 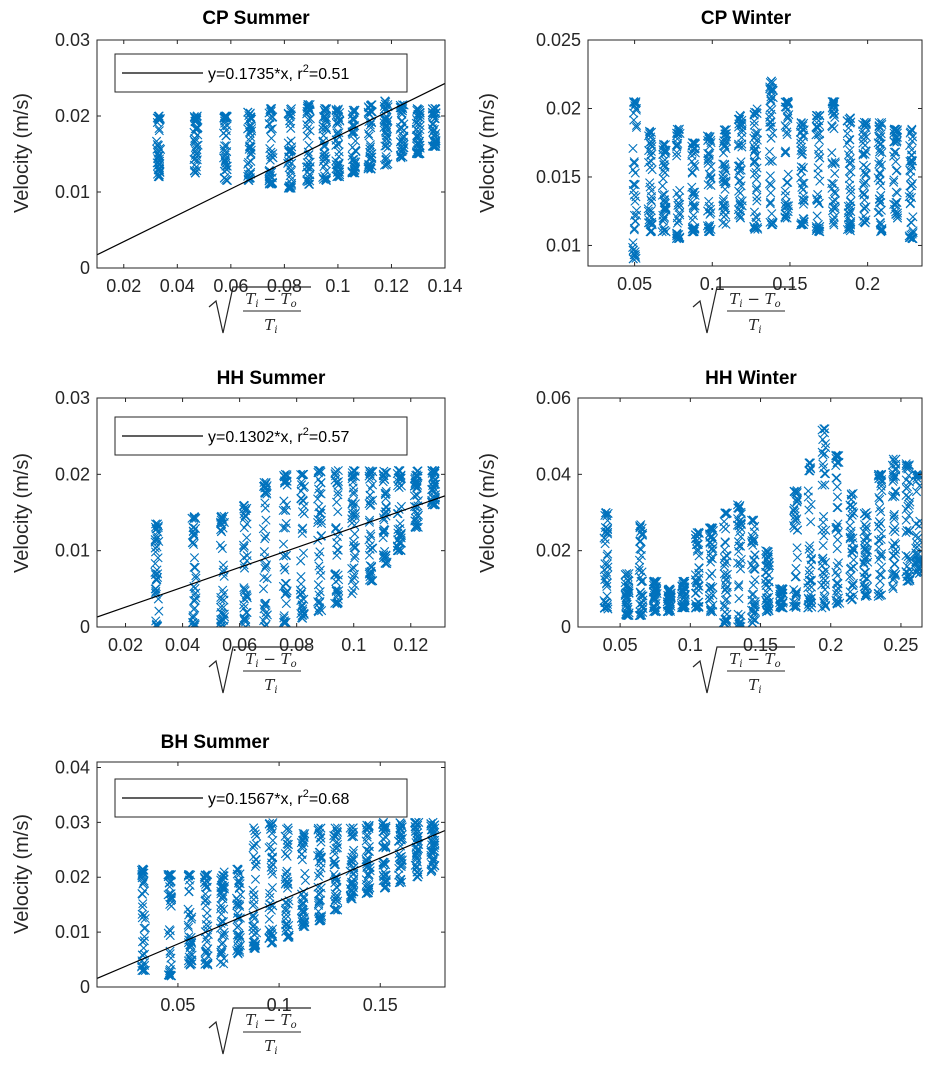 I want to click on axes-box-hh-winter, so click(x=750, y=512).